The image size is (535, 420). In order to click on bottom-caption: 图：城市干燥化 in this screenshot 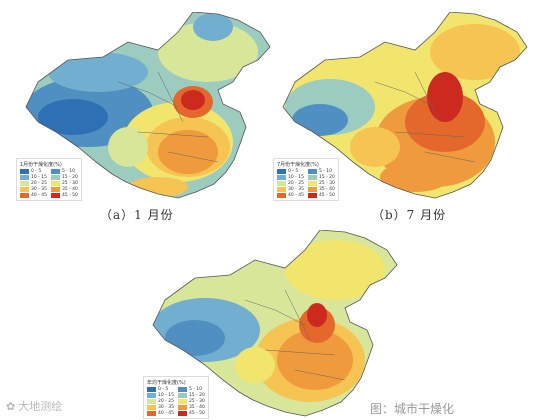, I will do `click(412, 409)`.